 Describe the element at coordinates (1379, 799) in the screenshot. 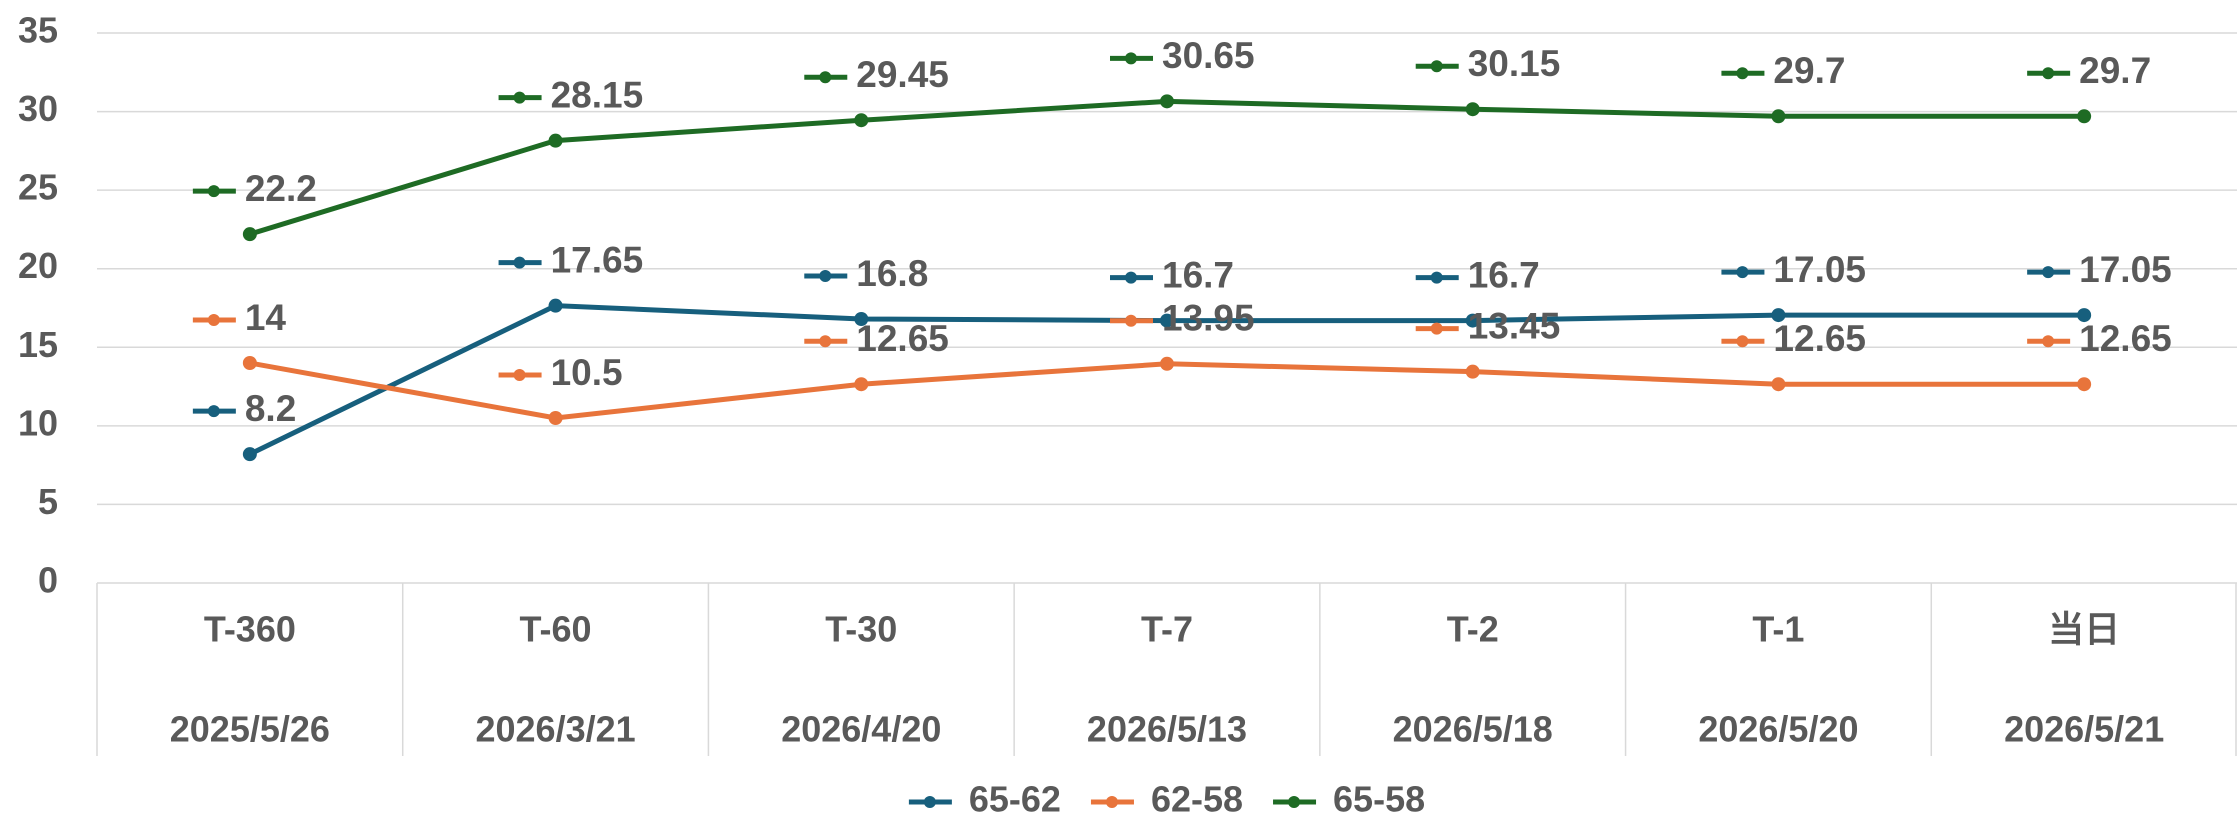

I see `legend-label: 65-58` at that location.